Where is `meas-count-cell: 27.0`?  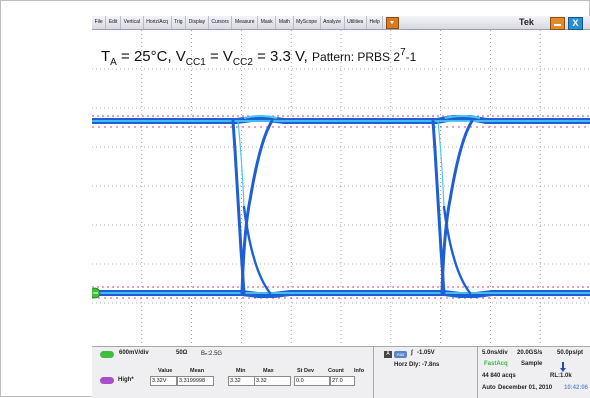 meas-count-cell: 27.0 is located at coordinates (342, 381).